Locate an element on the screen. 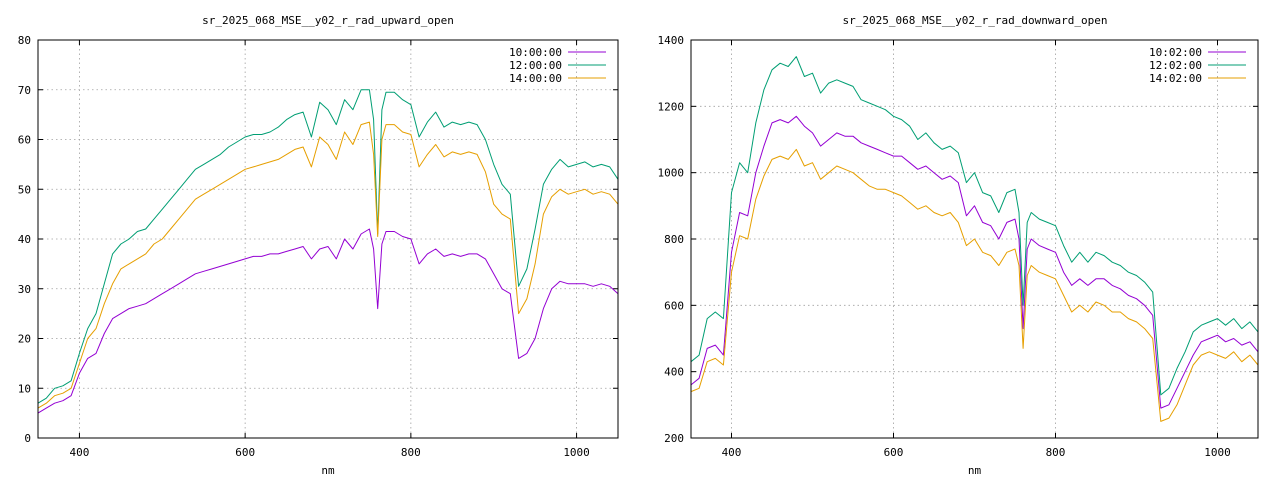 This screenshot has width=1280, height=480. legend-label: 12:00:00 is located at coordinates (535, 65).